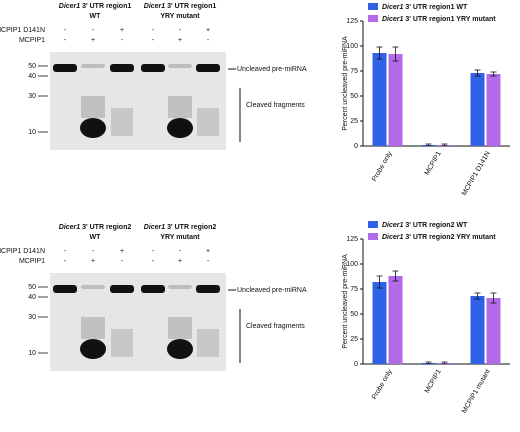 Image resolution: width=520 pixels, height=432 pixels. I want to click on legend-label: Dicer1 3' UTR region1 WT, so click(425, 7).